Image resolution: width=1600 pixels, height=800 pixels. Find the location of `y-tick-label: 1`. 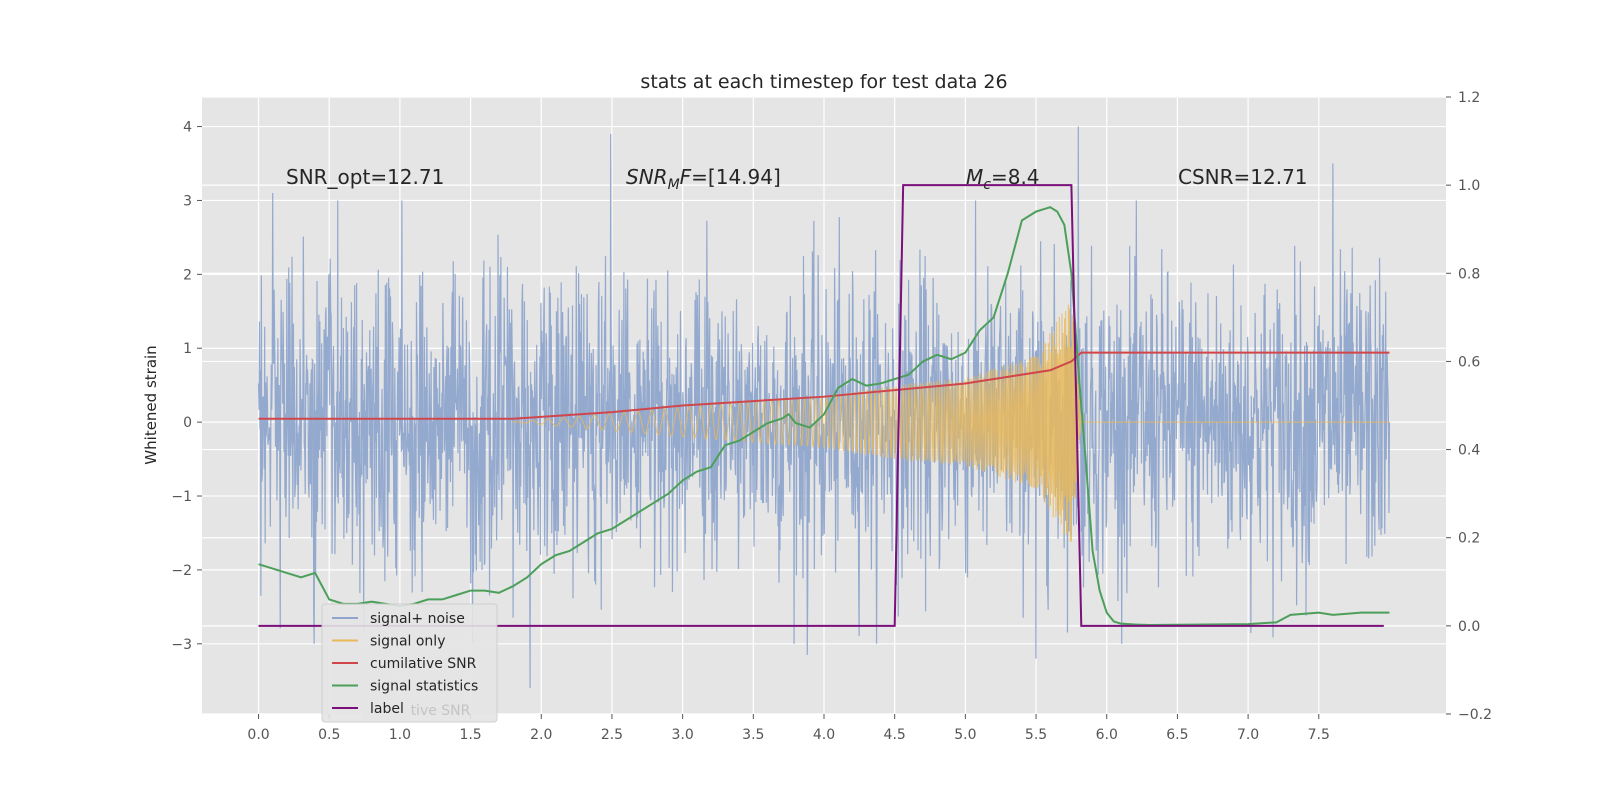

y-tick-label: 1 is located at coordinates (187, 349).